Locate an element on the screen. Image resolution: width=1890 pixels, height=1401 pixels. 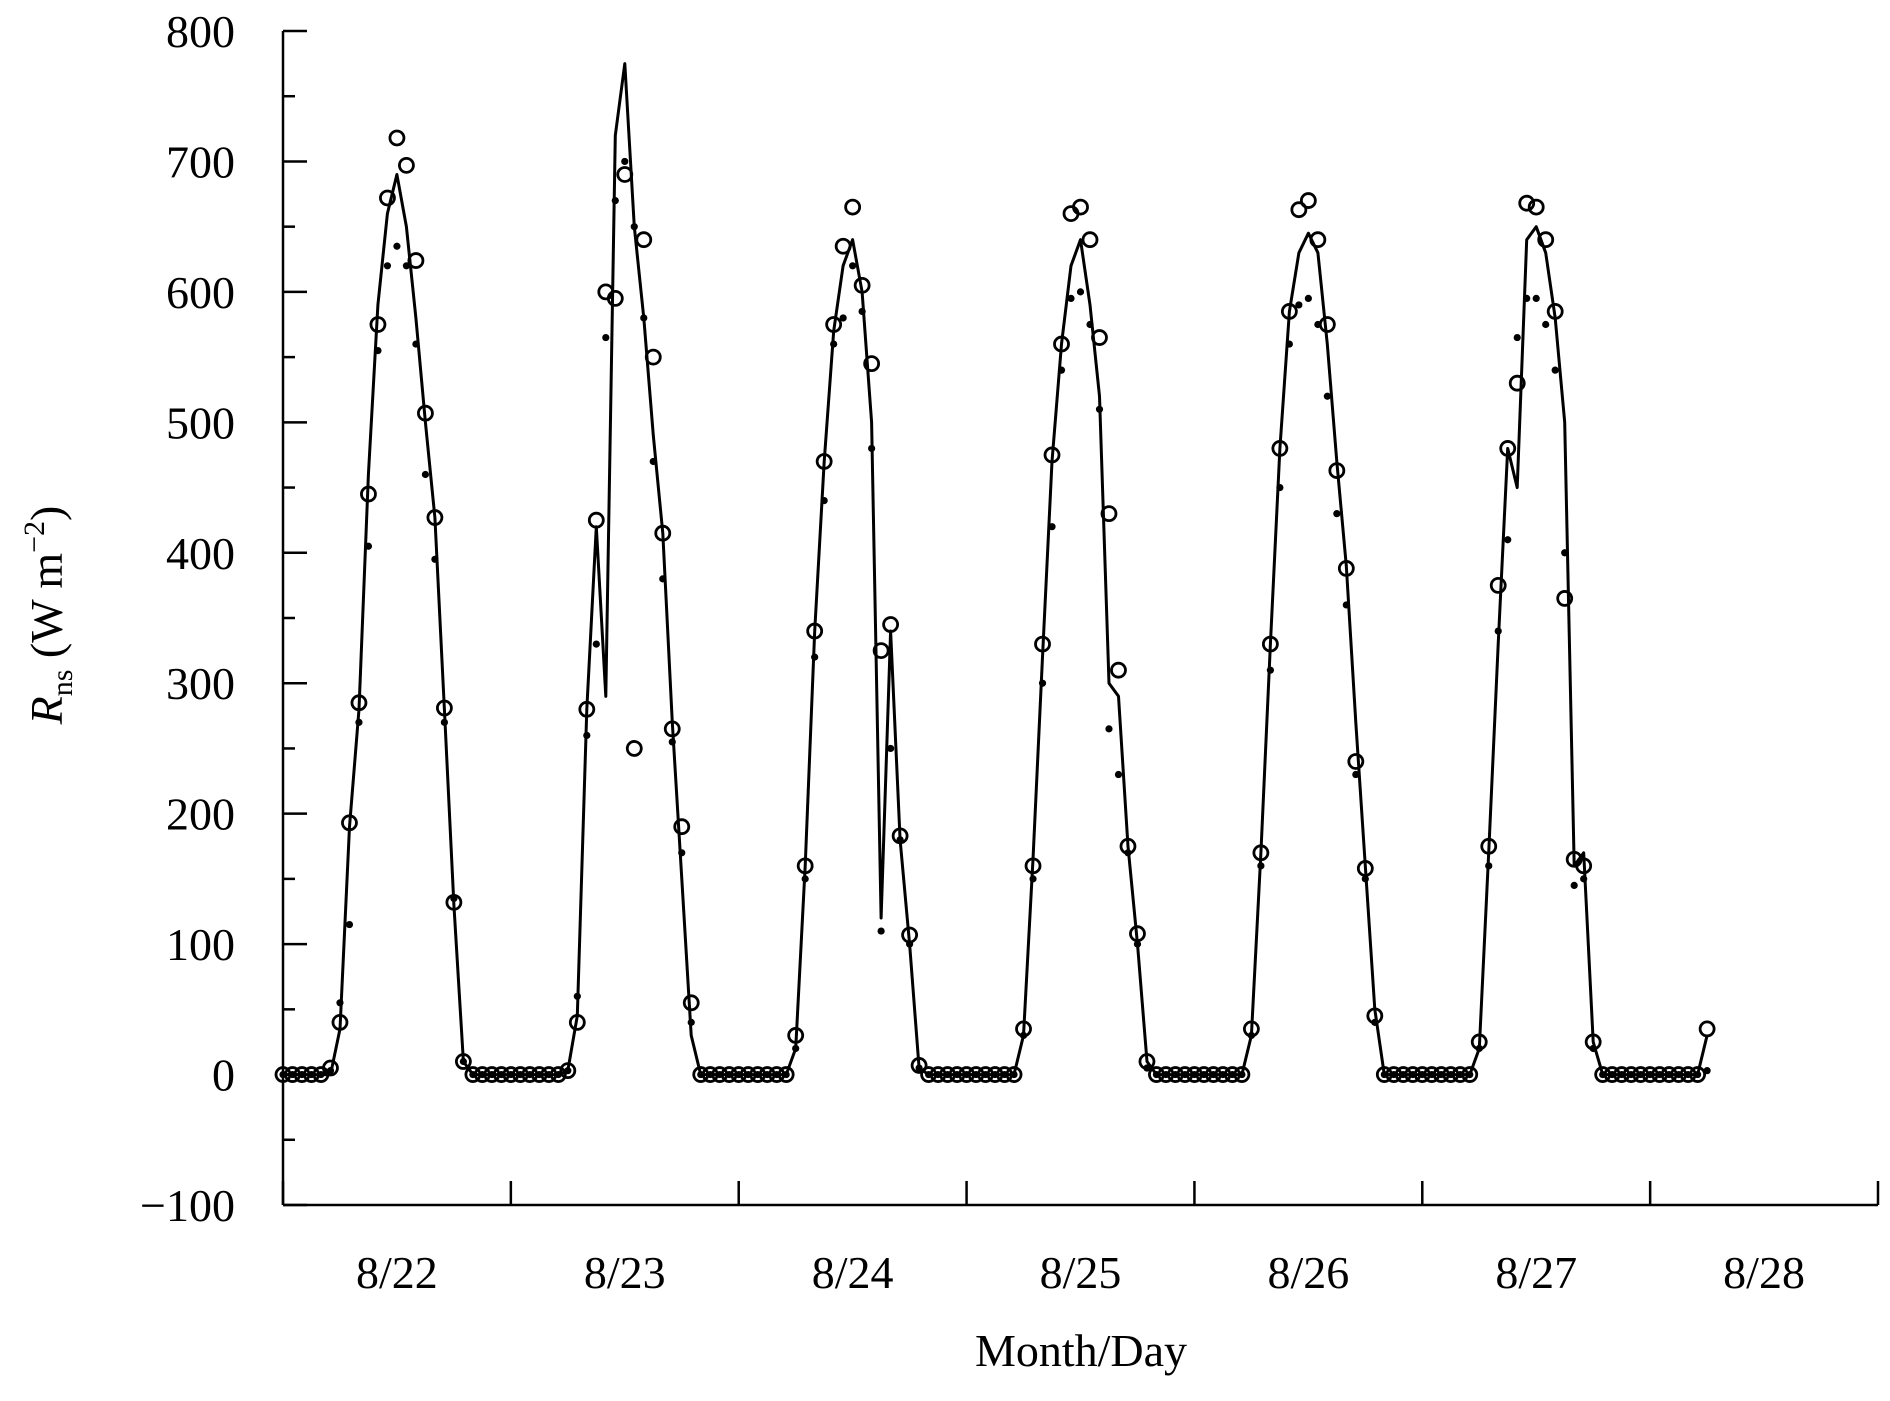
y-axis-title-close: ) is located at coordinates (46, 513).